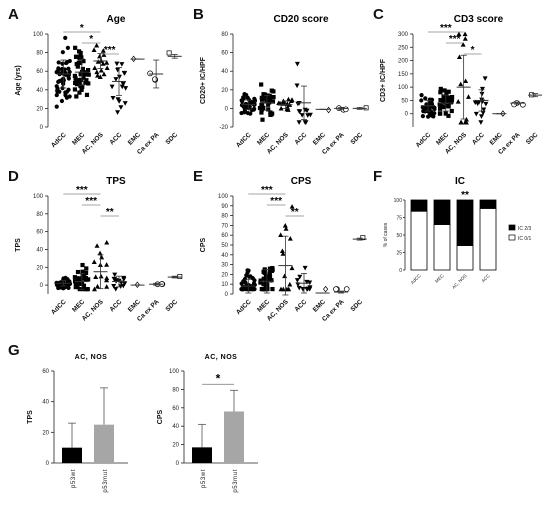 This screenshot has width=550, height=507. Describe the element at coordinates (13, 14) in the screenshot. I see `panel-letter-a: A` at that location.